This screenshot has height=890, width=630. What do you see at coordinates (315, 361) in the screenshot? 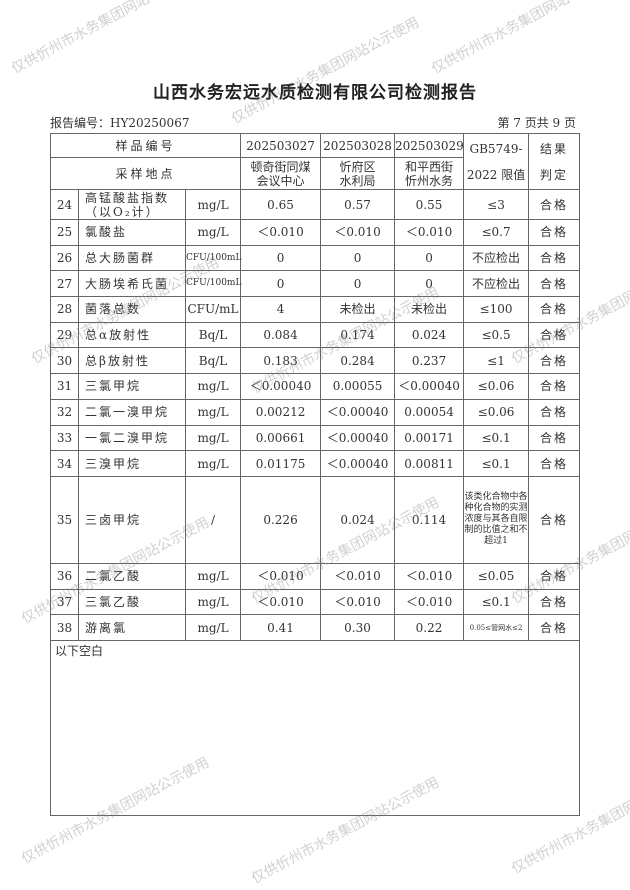
I see `table-row: 30 总β放射性 Bq/L 0.183 0.284 0.237 ≤1 合格` at bounding box center [315, 361].